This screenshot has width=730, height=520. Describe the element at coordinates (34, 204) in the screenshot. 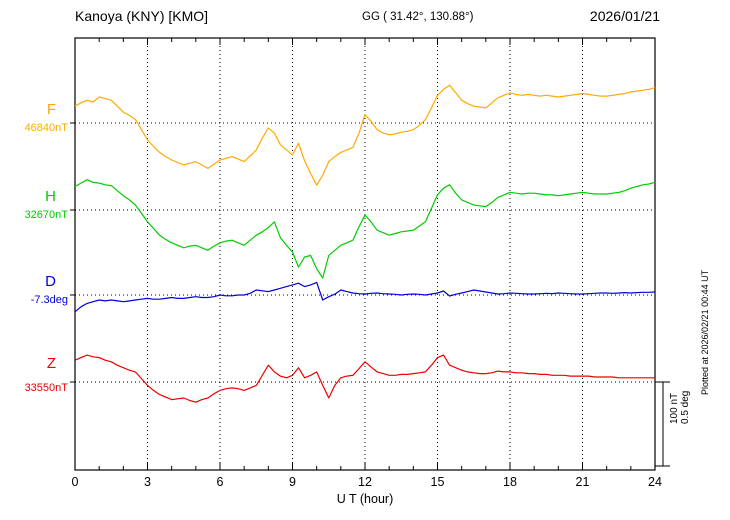

I see `component-label-H: H 32670nT` at that location.